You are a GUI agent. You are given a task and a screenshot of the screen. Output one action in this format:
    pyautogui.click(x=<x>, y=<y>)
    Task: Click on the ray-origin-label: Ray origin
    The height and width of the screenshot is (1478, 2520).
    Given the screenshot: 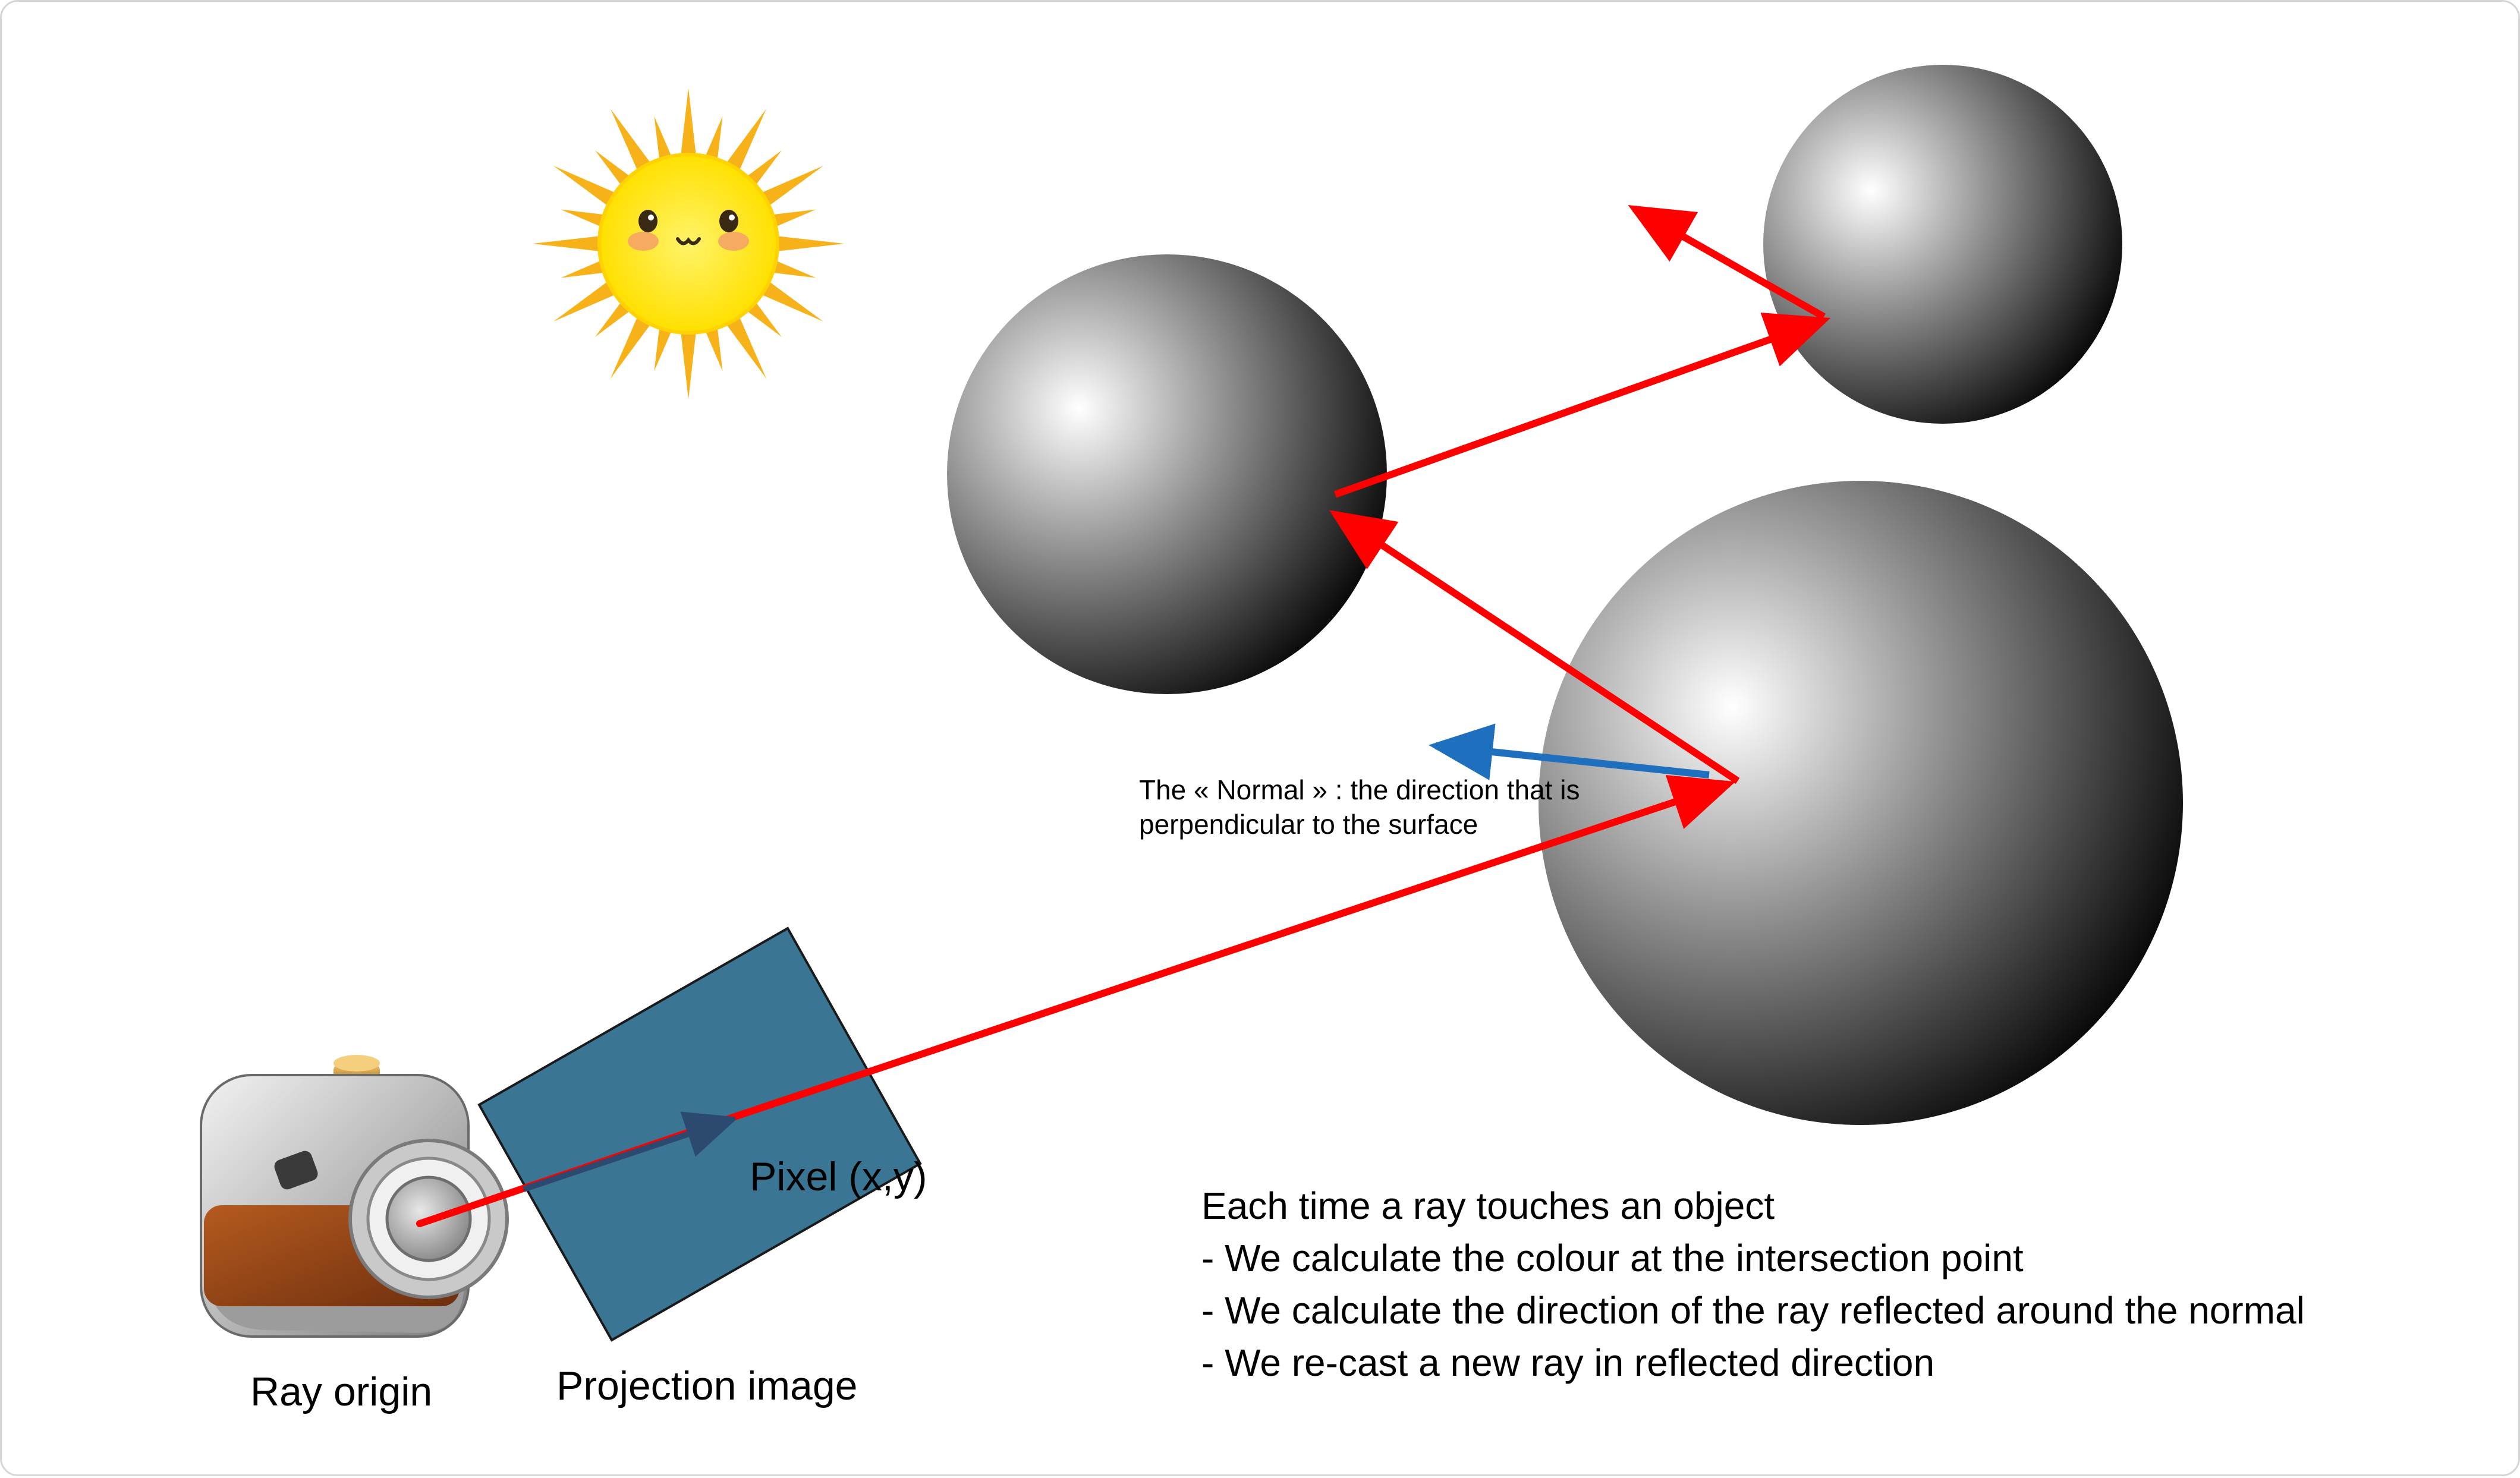 What is the action you would take?
    pyautogui.click(x=341, y=1391)
    